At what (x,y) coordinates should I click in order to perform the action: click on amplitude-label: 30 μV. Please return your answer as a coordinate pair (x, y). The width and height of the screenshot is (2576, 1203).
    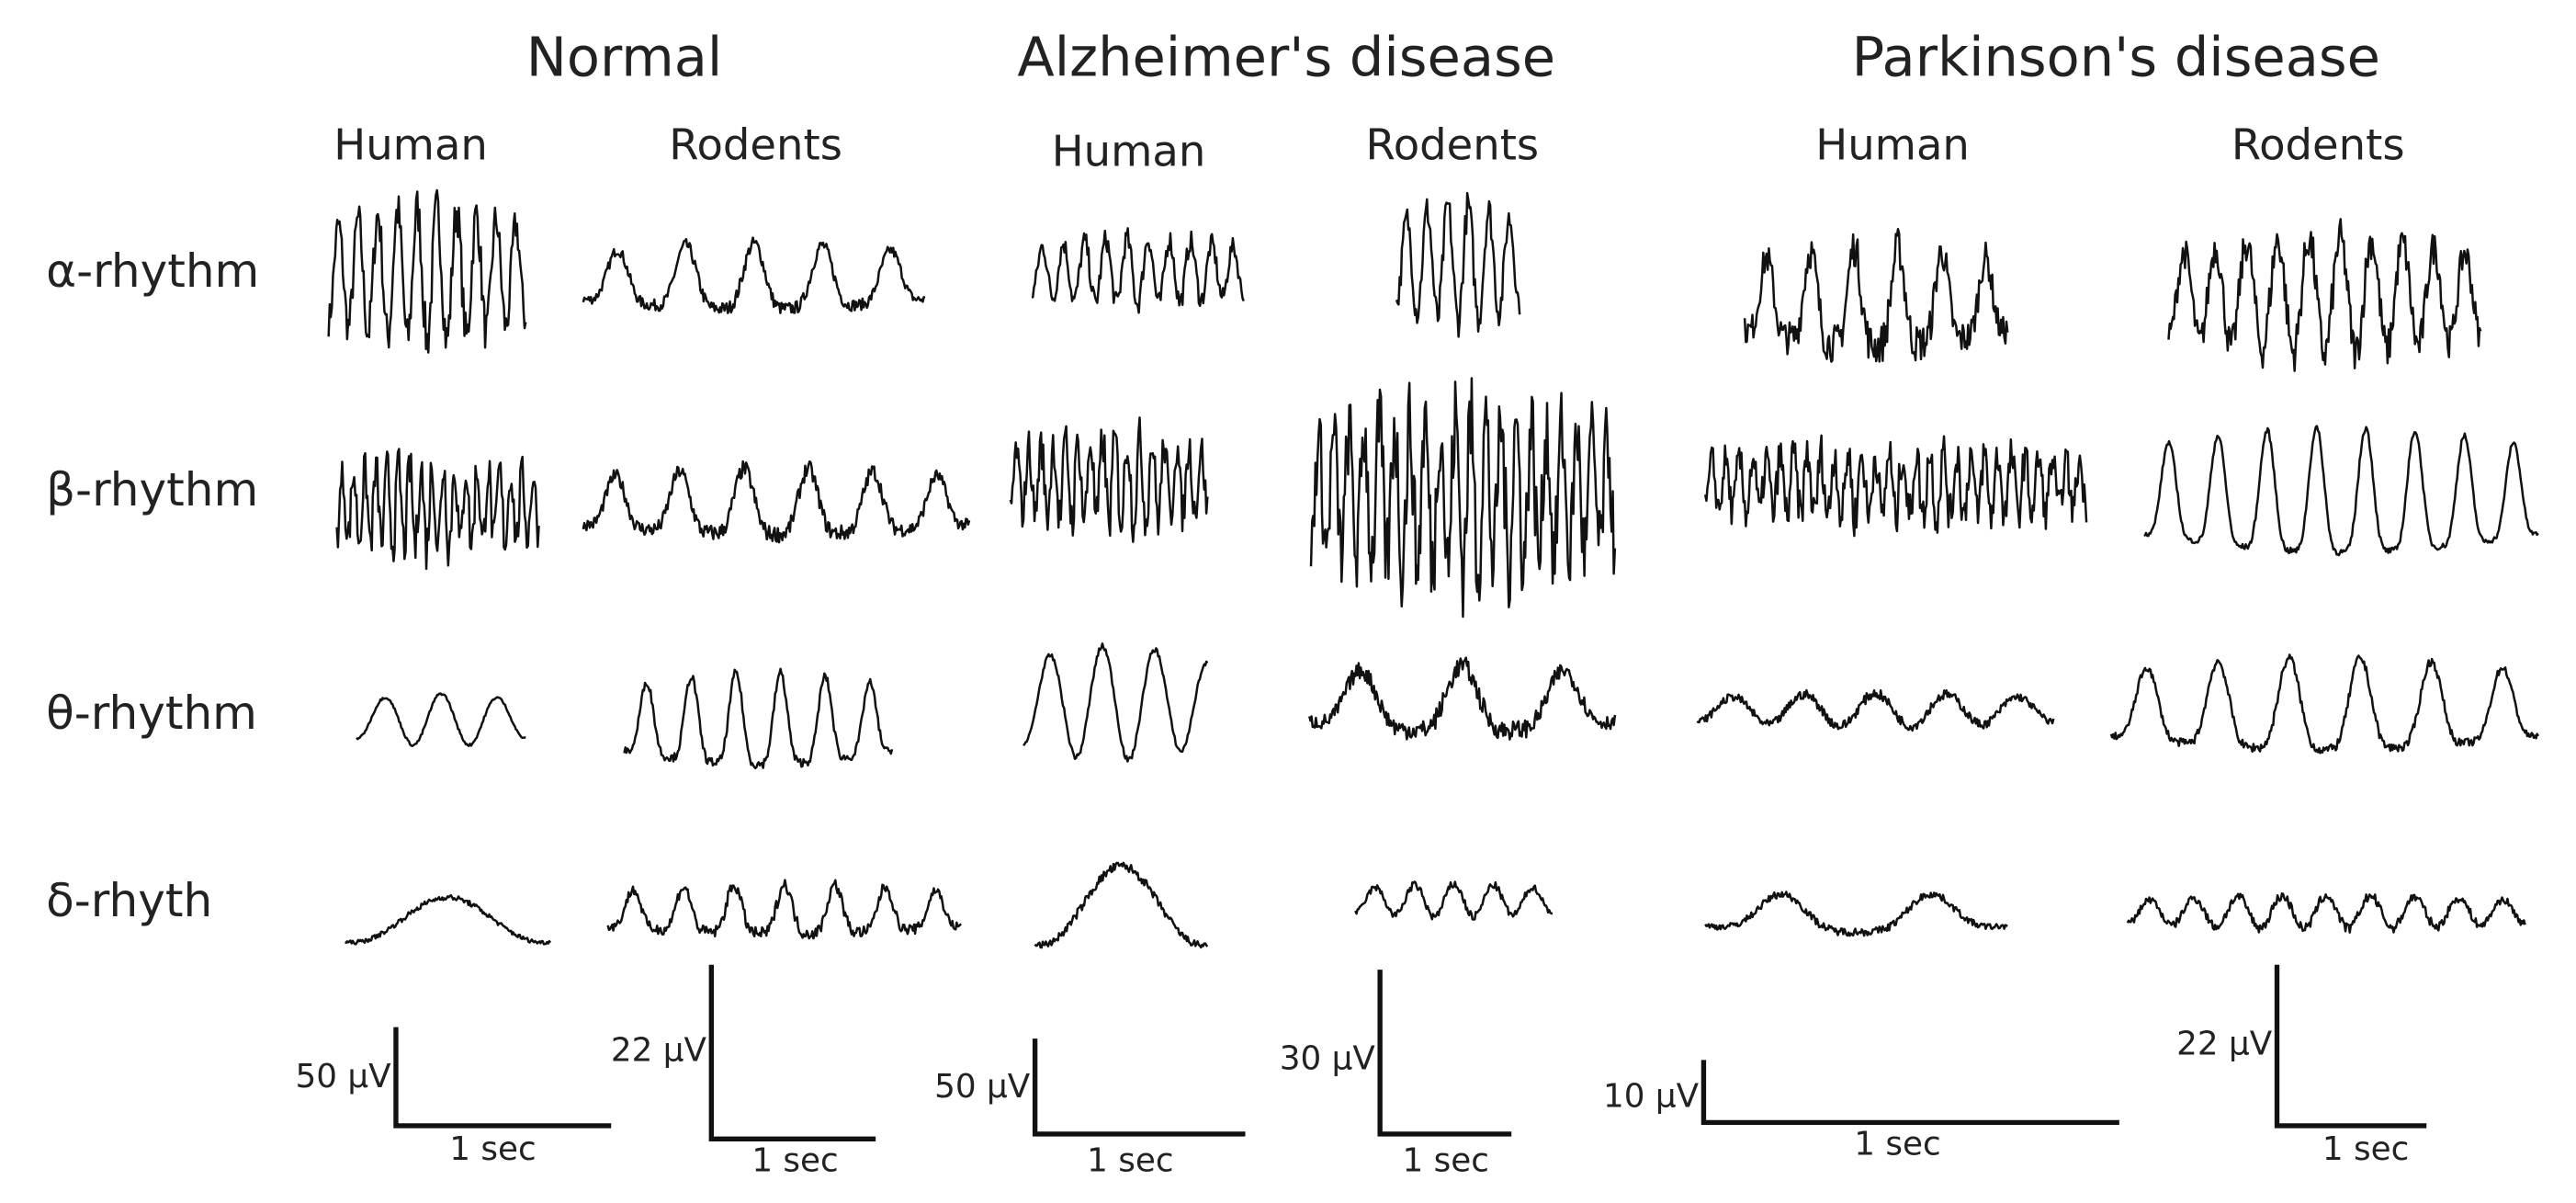
    Looking at the image, I should click on (1328, 1058).